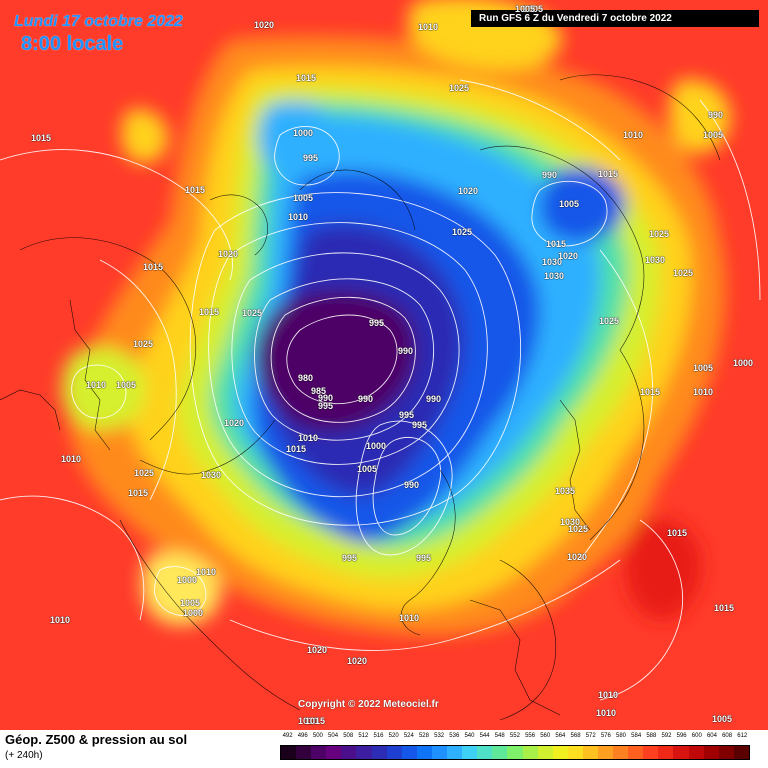 The width and height of the screenshot is (768, 768). What do you see at coordinates (98, 21) in the screenshot?
I see `forecast-date: Lundi 17 octobre 2022` at bounding box center [98, 21].